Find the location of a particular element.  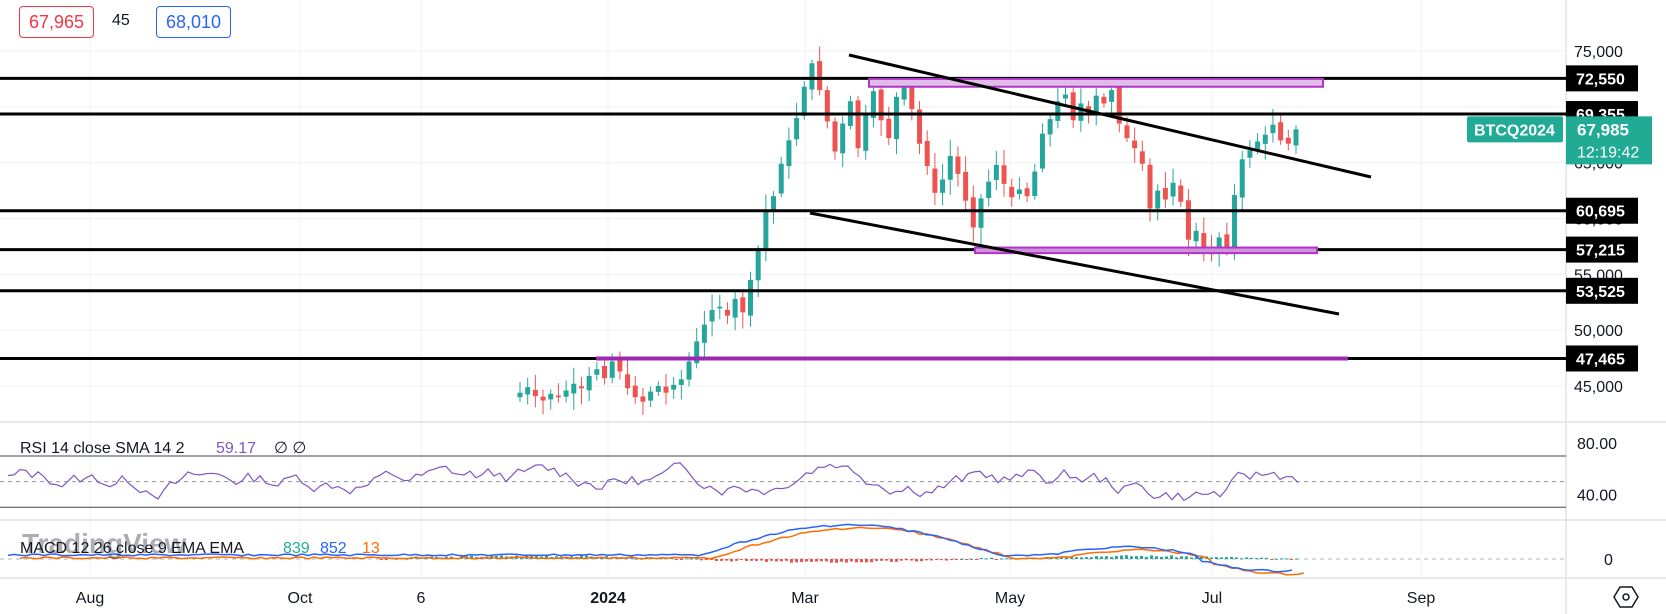

price-axis-tick: 45,000 is located at coordinates (1598, 387).